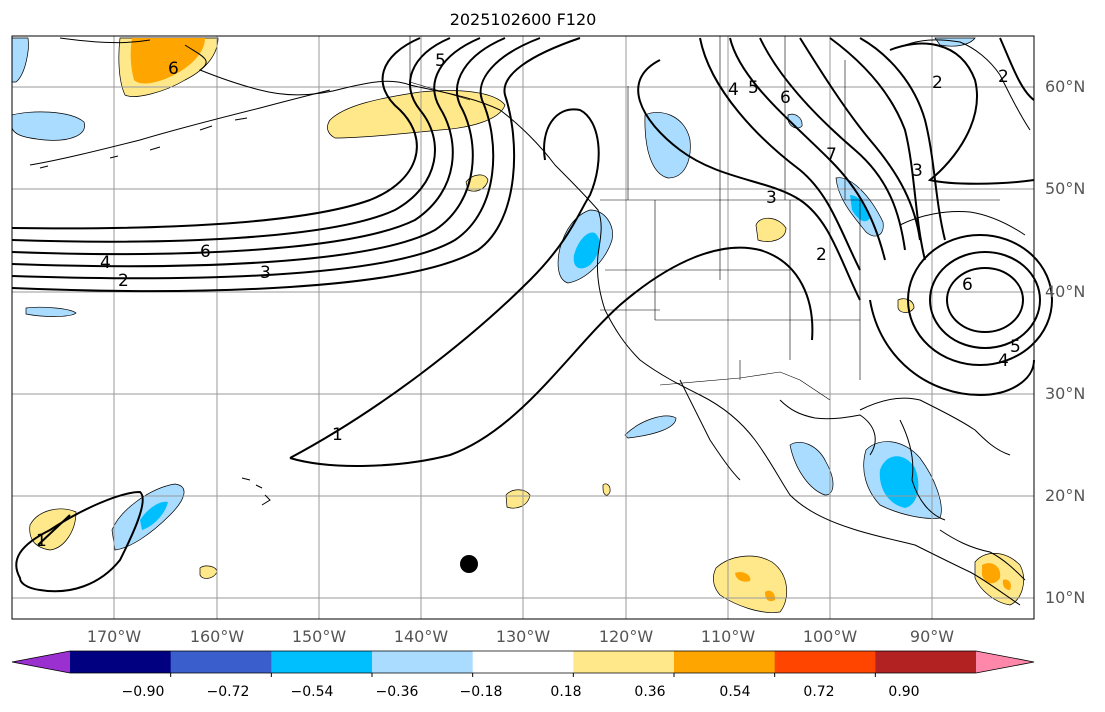  Describe the element at coordinates (566, 692) in the screenshot. I see `colorbar-tick-label: 0.18` at that location.